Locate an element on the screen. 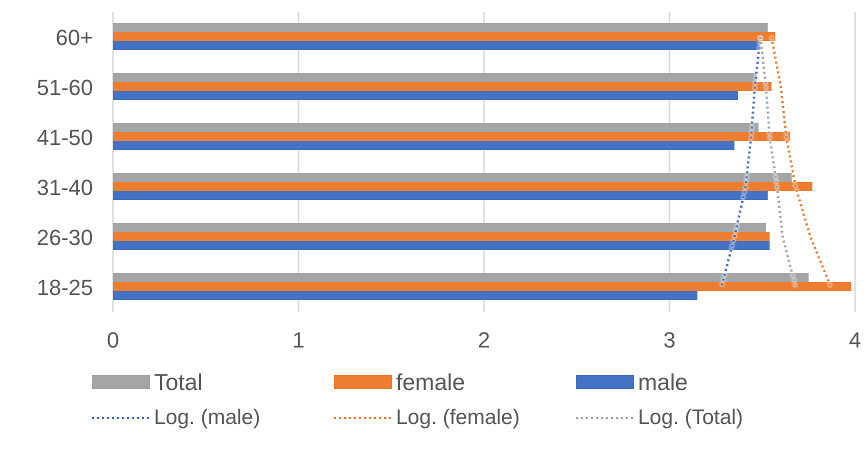  legend-label: male is located at coordinates (663, 382).